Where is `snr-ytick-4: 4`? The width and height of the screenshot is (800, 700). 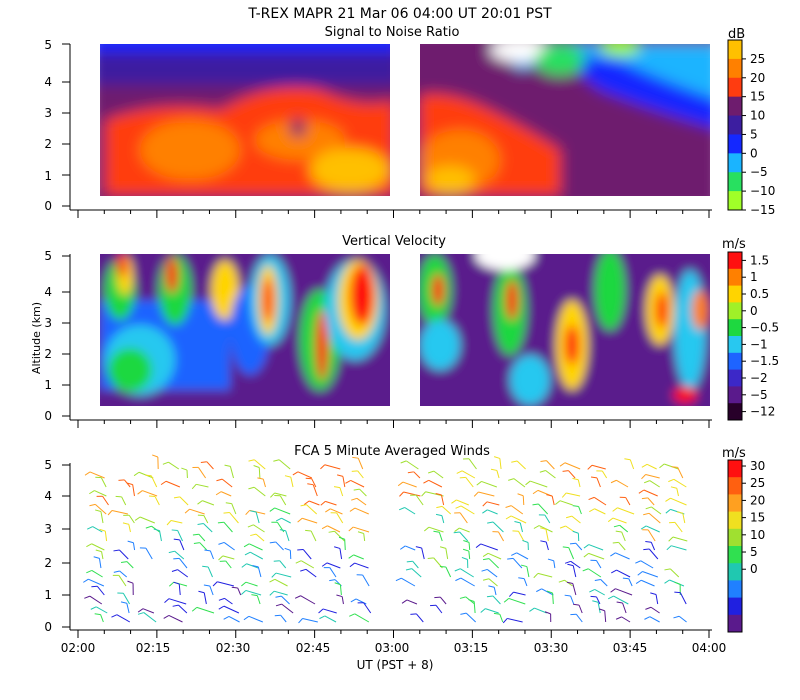
snr-ytick-4: 4 is located at coordinates (48, 82).